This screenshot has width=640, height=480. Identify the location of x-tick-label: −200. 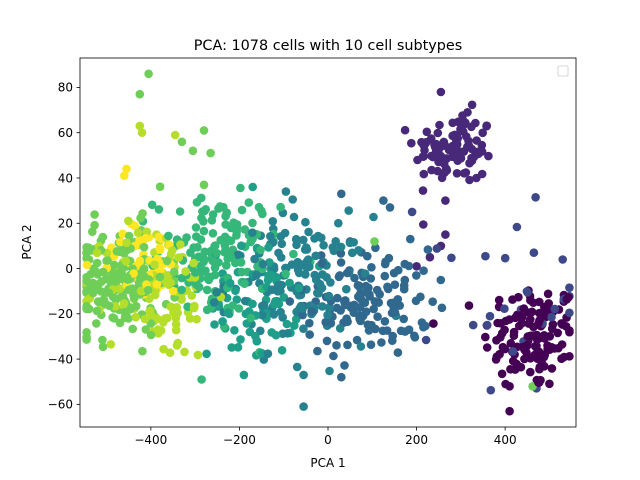
(239, 440).